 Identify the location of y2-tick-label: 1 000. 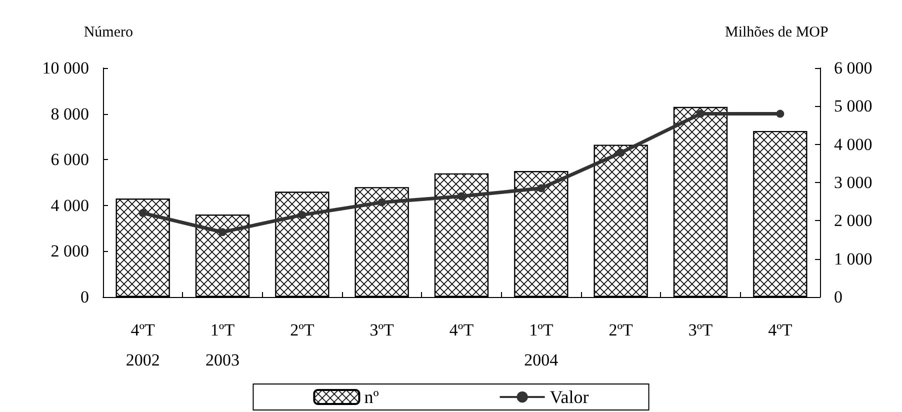
(853, 258).